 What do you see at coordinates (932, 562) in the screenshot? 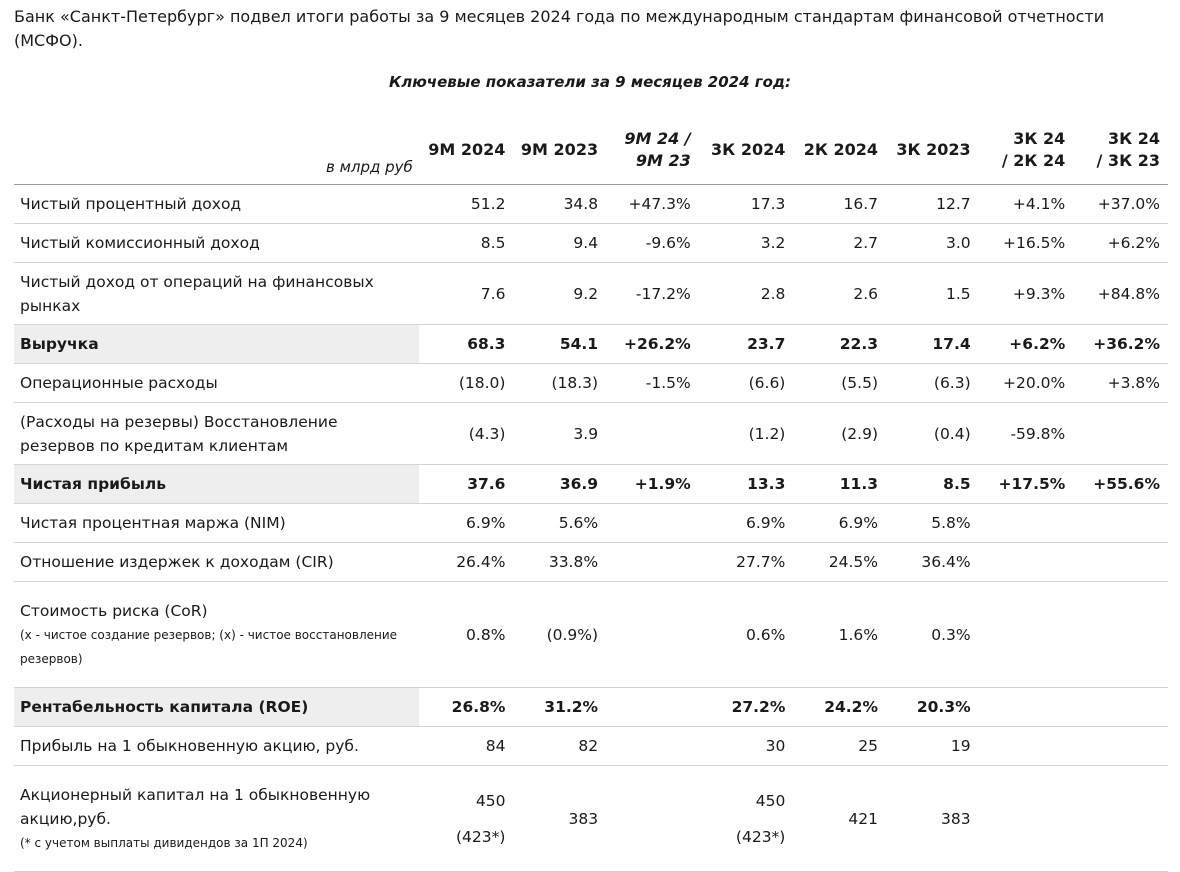
I see `cell: 36.4%` at bounding box center [932, 562].